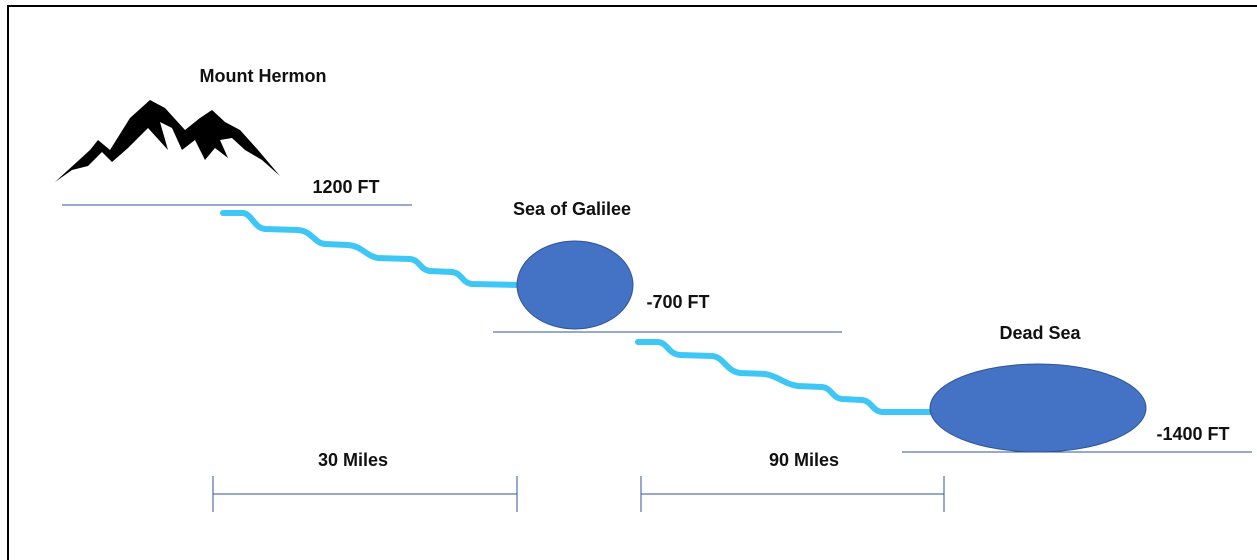 The height and width of the screenshot is (560, 1257). I want to click on elevation-label: 1200 FT, so click(345, 187).